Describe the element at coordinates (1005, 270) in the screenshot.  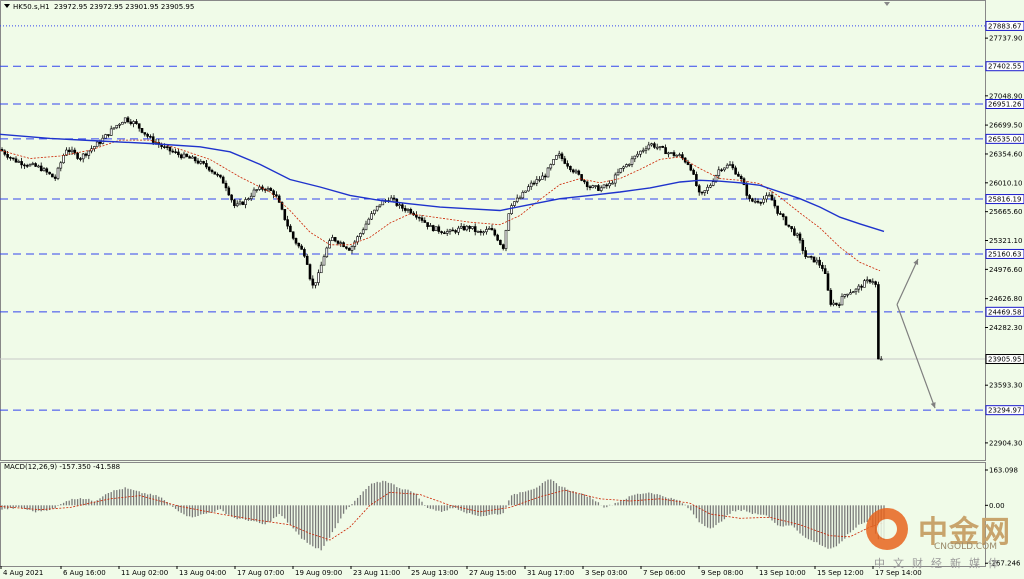
I see `y-tick-label: 24976.60` at that location.